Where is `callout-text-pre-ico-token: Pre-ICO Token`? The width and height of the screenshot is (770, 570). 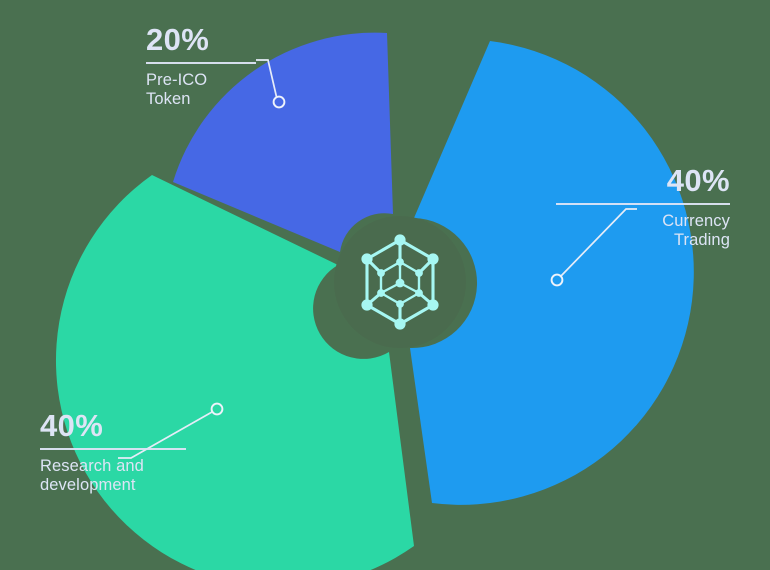 callout-text-pre-ico-token: Pre-ICO Token is located at coordinates (231, 90).